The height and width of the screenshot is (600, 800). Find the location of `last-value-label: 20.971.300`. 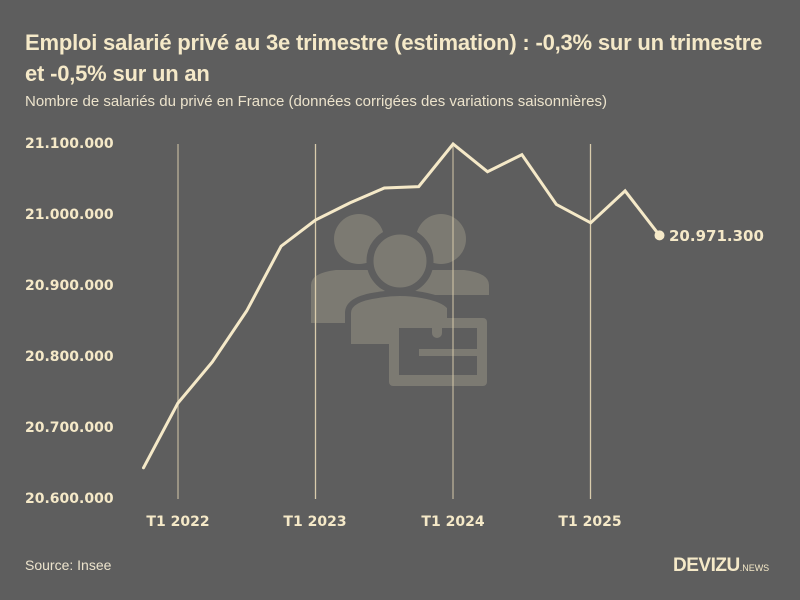

last-value-label: 20.971.300 is located at coordinates (716, 236).